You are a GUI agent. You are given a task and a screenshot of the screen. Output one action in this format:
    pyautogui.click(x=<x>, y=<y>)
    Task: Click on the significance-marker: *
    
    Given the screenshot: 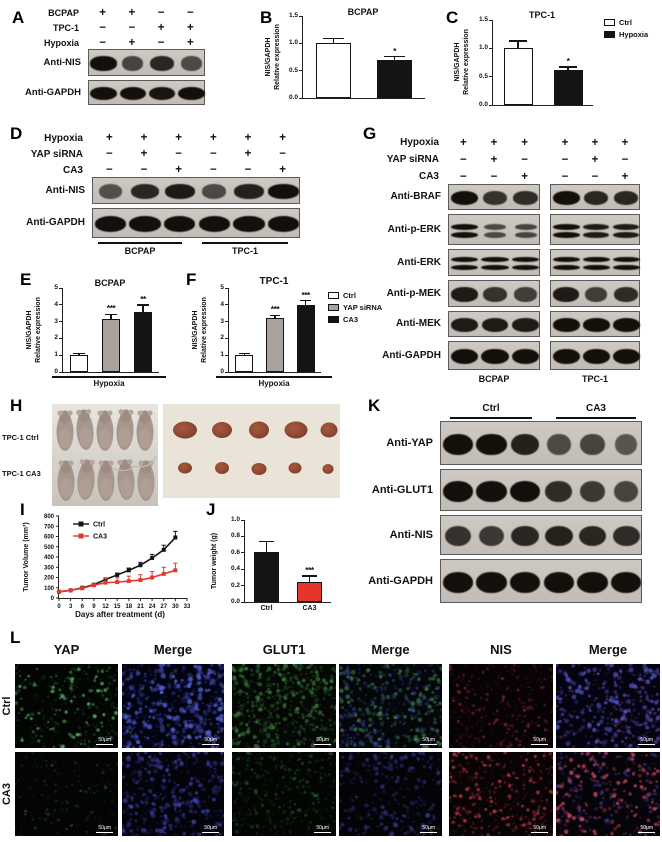 What is the action you would take?
    pyautogui.click(x=568, y=61)
    